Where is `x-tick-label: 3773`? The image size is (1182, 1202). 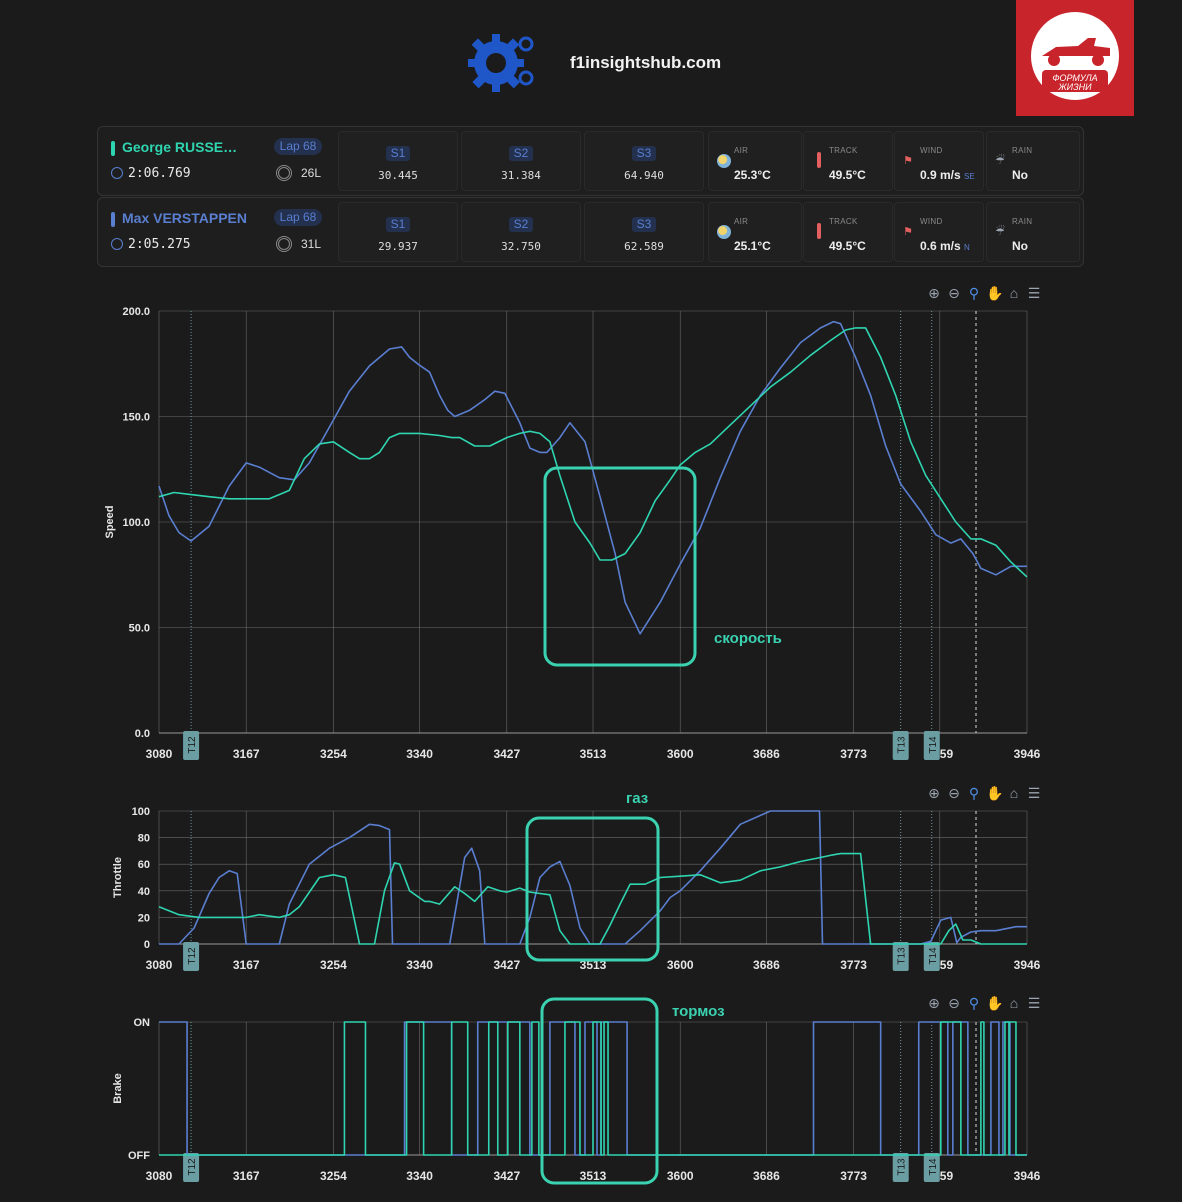 x-tick-label: 3773 is located at coordinates (853, 1176).